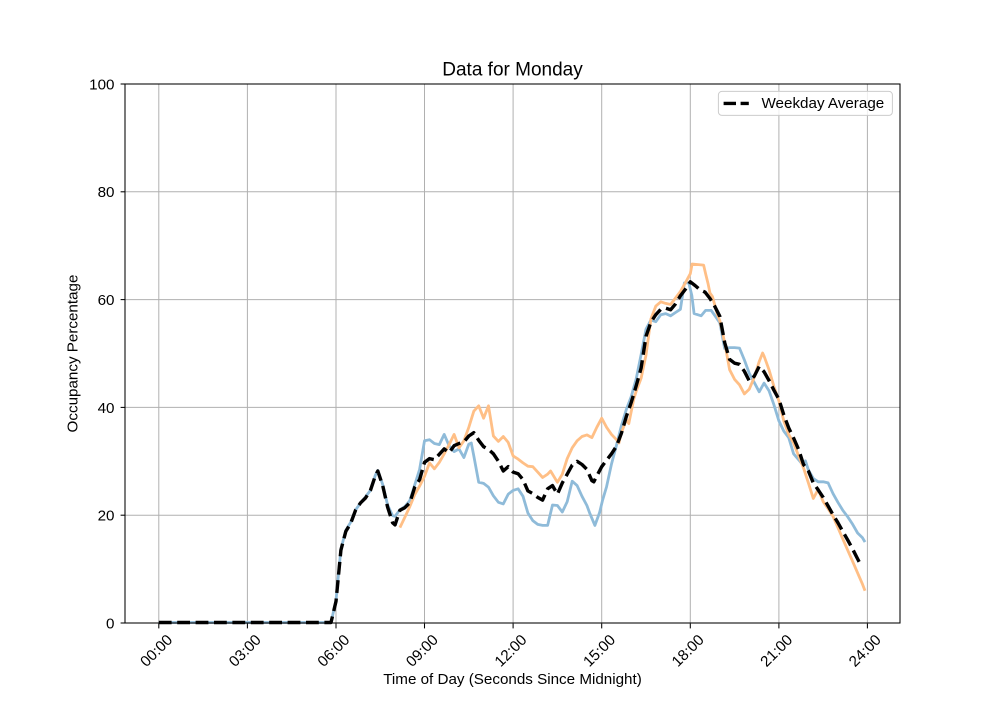 The width and height of the screenshot is (1000, 705). What do you see at coordinates (823, 103) in the screenshot?
I see `svg-text: Weekday Average` at bounding box center [823, 103].